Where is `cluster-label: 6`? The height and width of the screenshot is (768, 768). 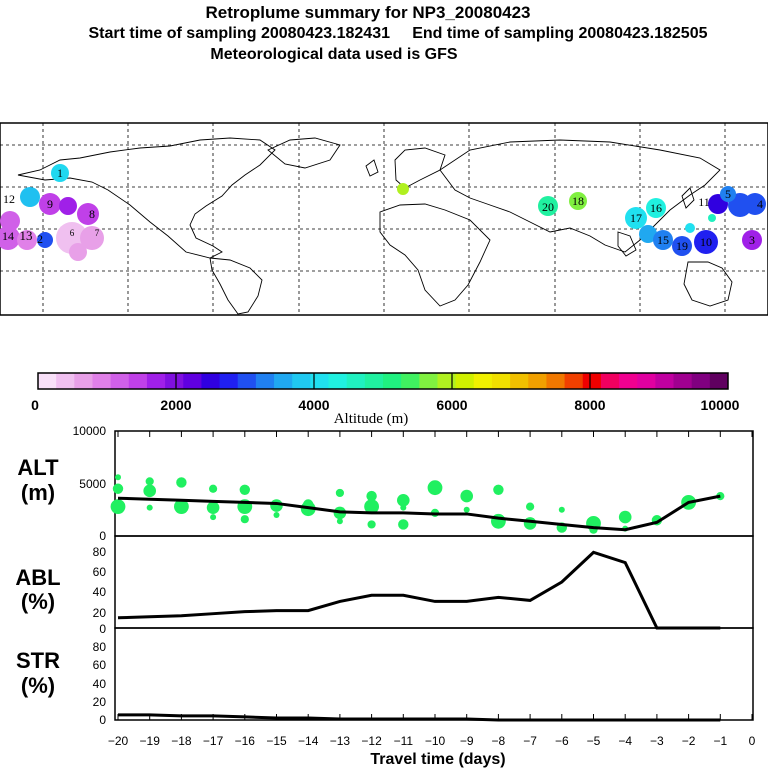 cluster-label: 6 is located at coordinates (72, 233).